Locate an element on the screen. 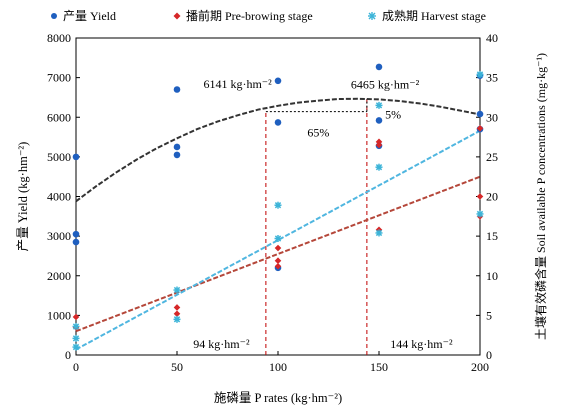 The height and width of the screenshot is (418, 578). legend-harvest-label: 成熟期 Harvest stage is located at coordinates (434, 15).